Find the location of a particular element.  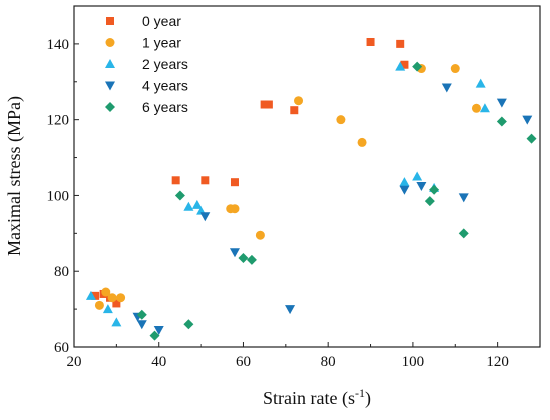

legend-label: 4 years is located at coordinates (165, 86).